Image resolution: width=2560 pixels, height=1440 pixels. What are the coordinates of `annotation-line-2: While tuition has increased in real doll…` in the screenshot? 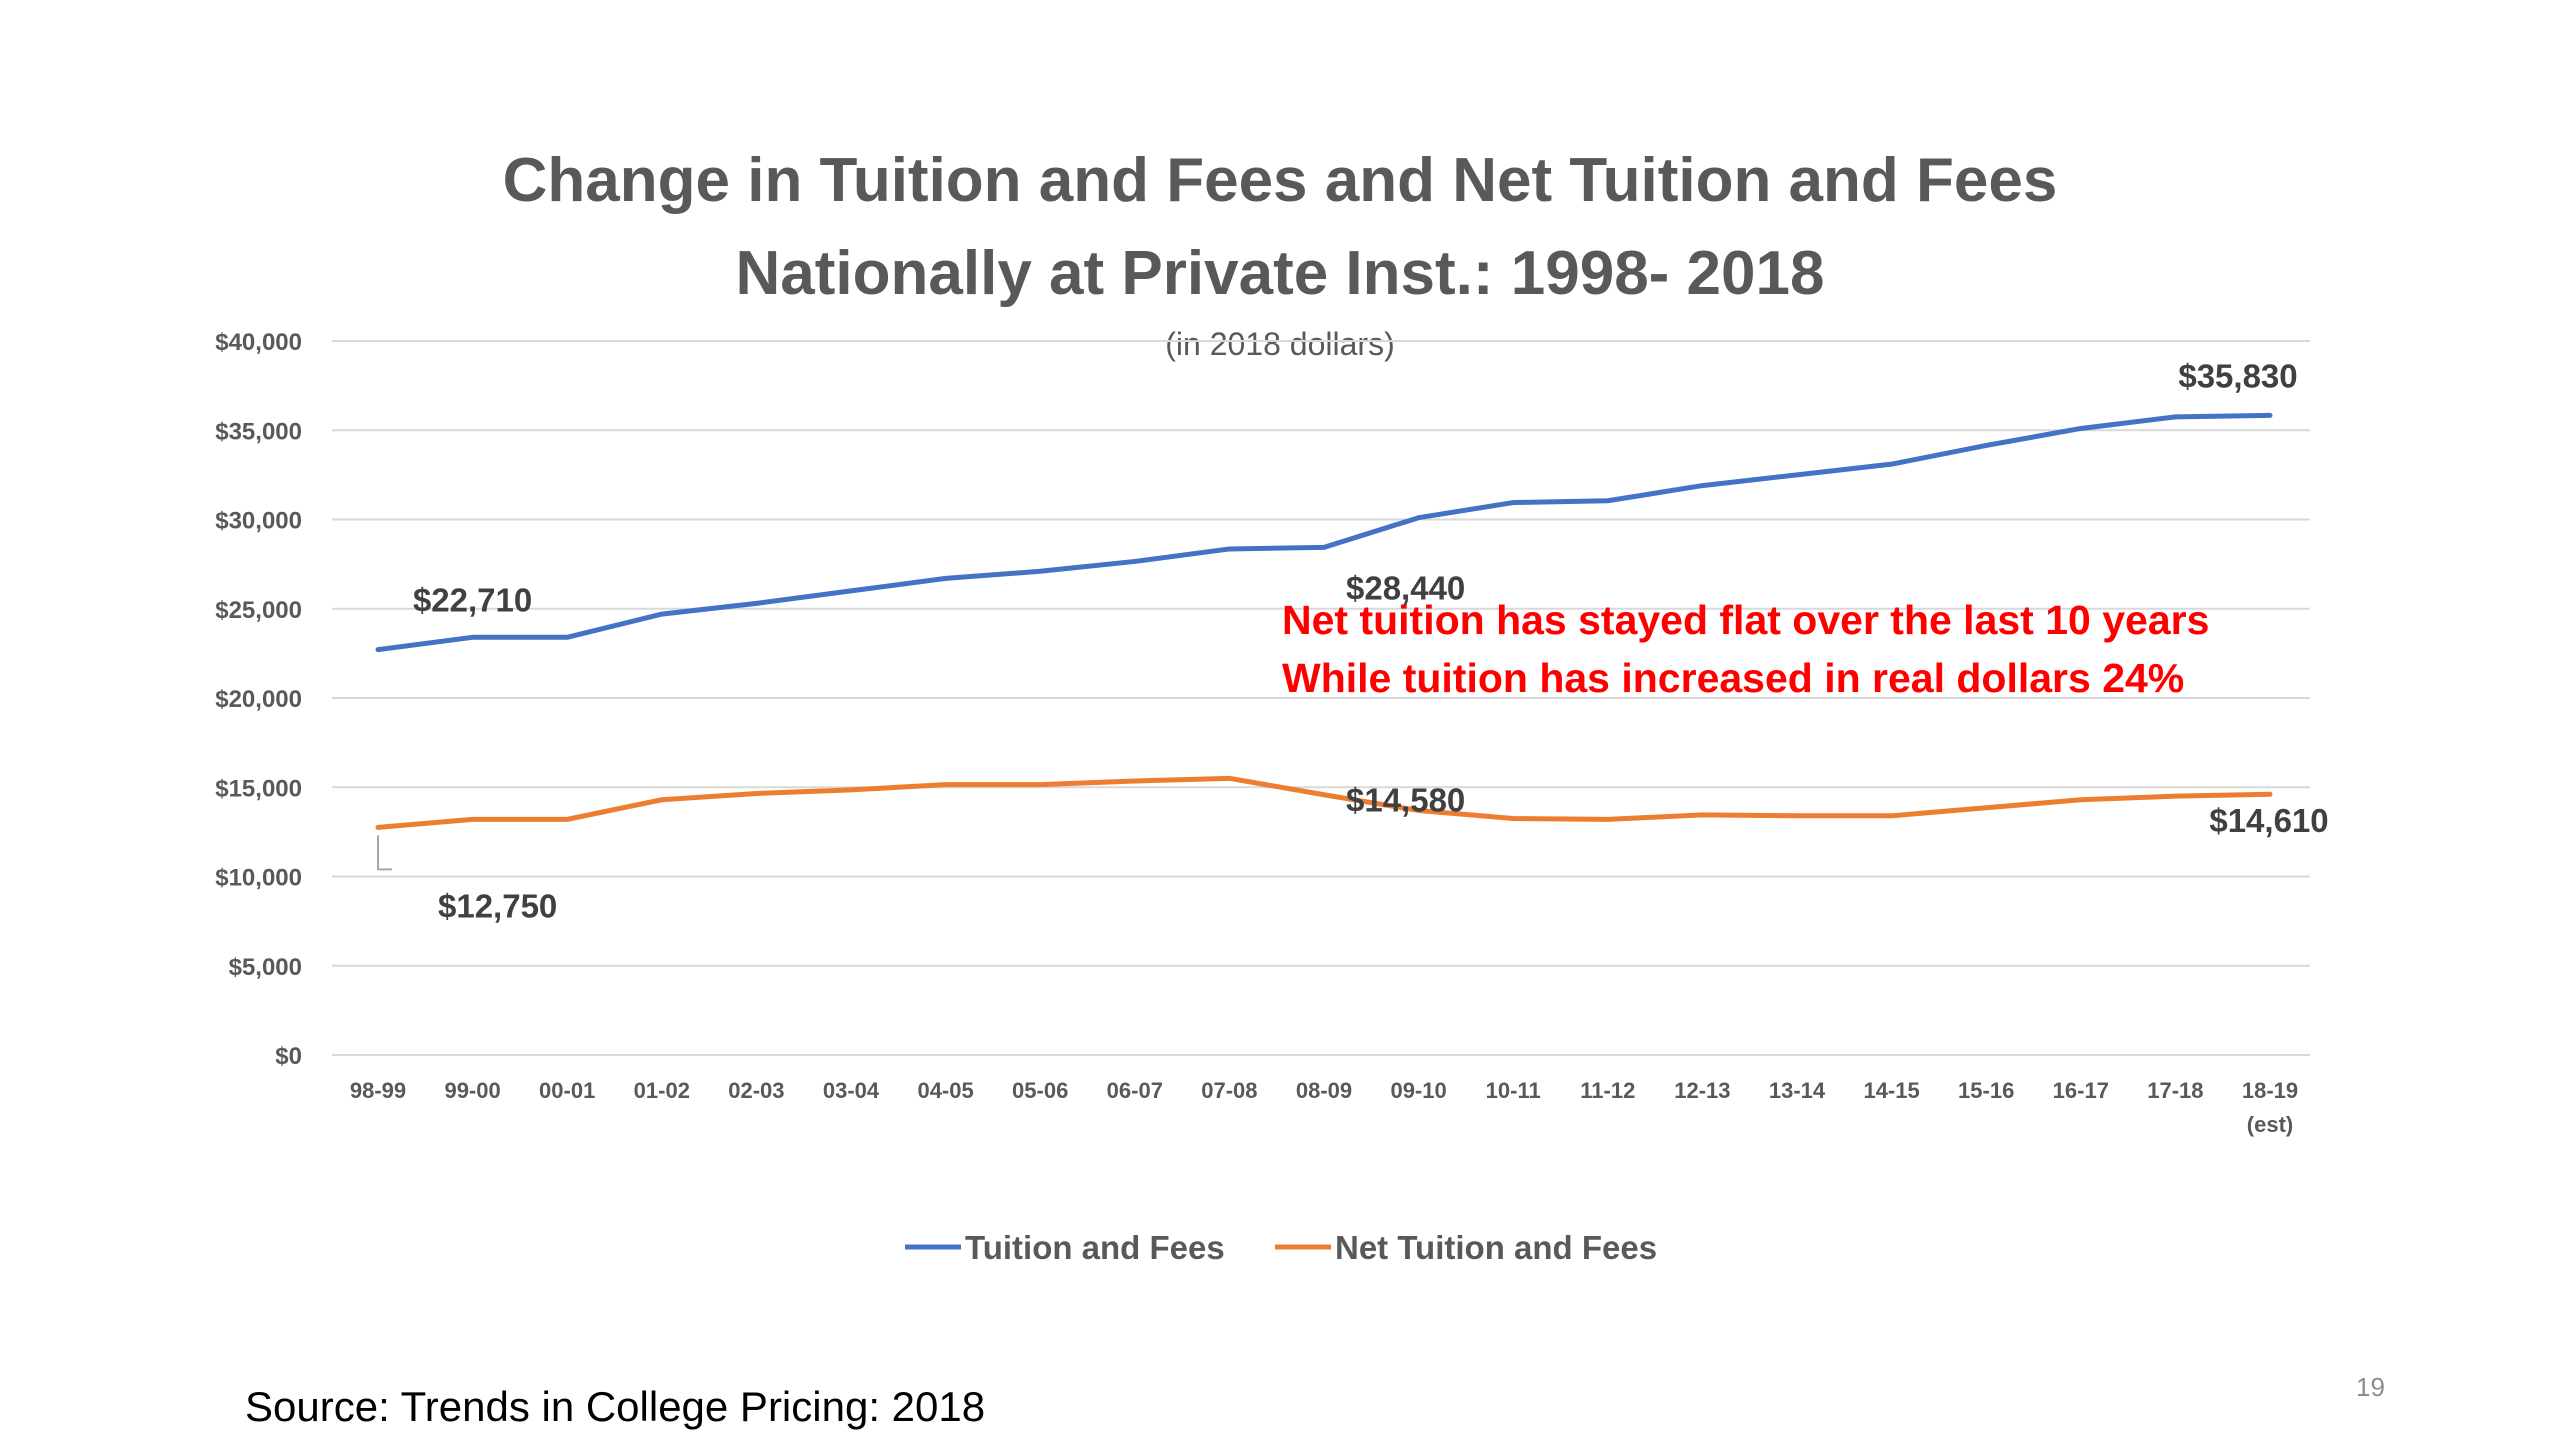 It's located at (1733, 678).